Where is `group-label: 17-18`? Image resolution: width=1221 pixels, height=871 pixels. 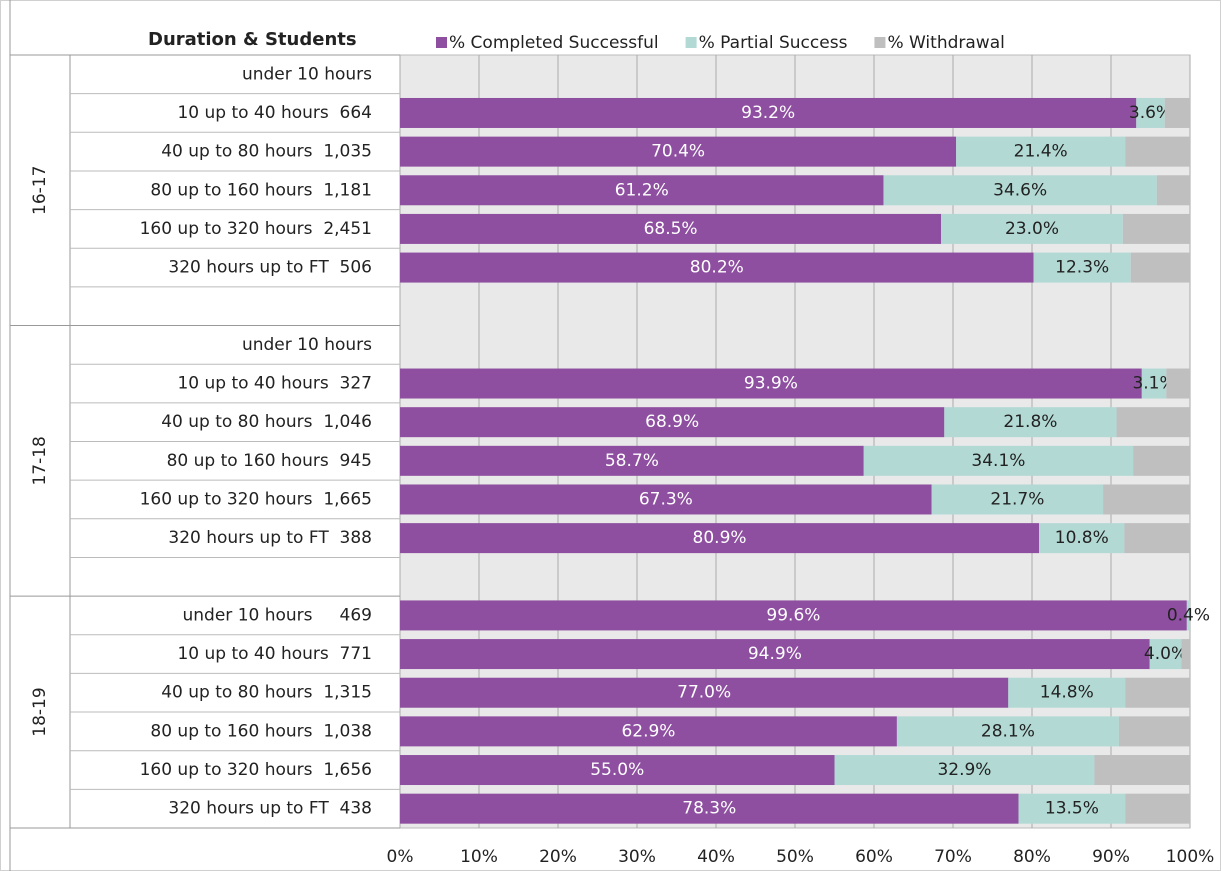 group-label: 17-18 is located at coordinates (40, 460).